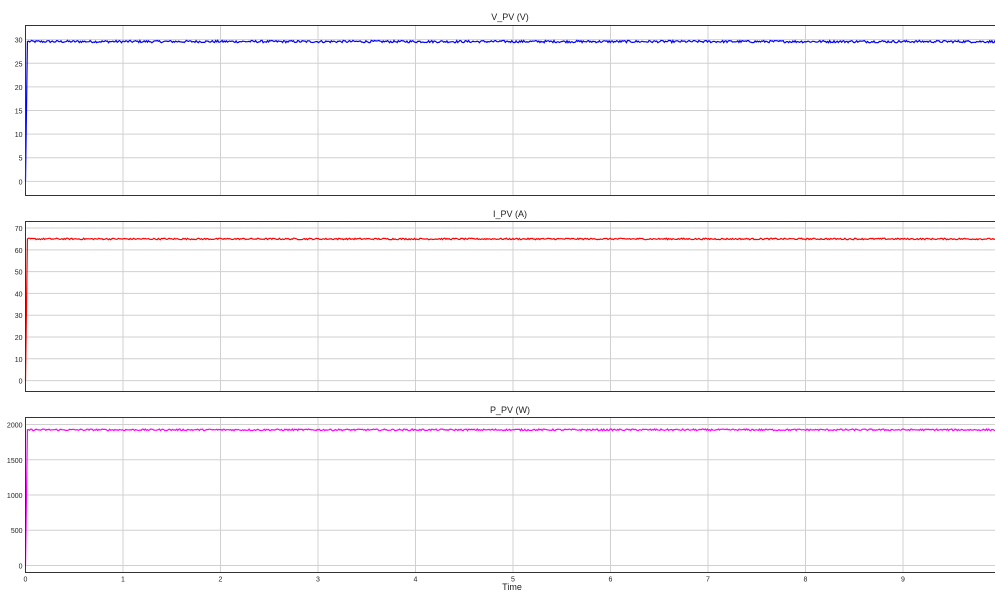 The image size is (995, 593). I want to click on x-tick-label: 7, so click(708, 580).